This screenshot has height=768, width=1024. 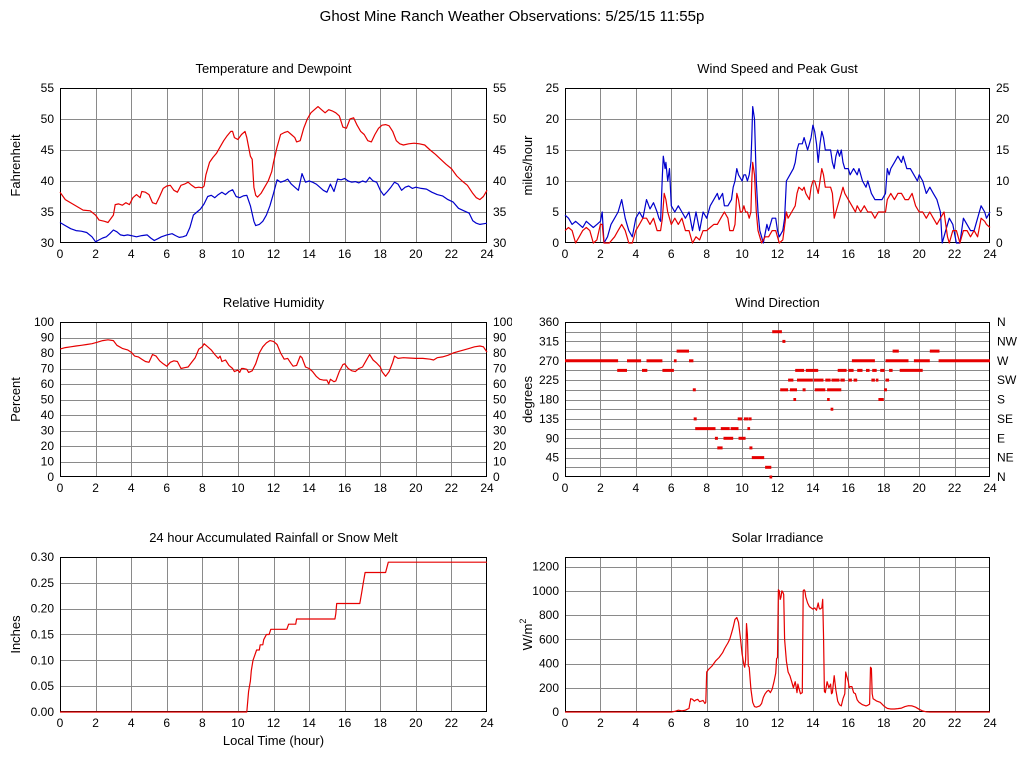 What do you see at coordinates (553, 150) in the screenshot?
I see `y-tick-label: 15` at bounding box center [553, 150].